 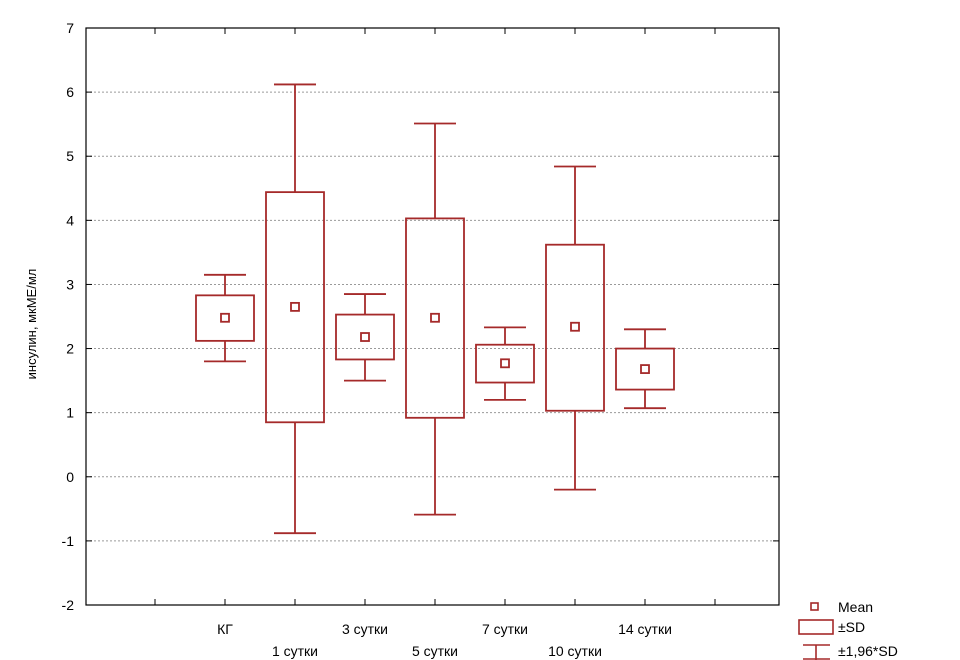 What do you see at coordinates (855, 607) in the screenshot?
I see `legend-label-mean: Mean` at bounding box center [855, 607].